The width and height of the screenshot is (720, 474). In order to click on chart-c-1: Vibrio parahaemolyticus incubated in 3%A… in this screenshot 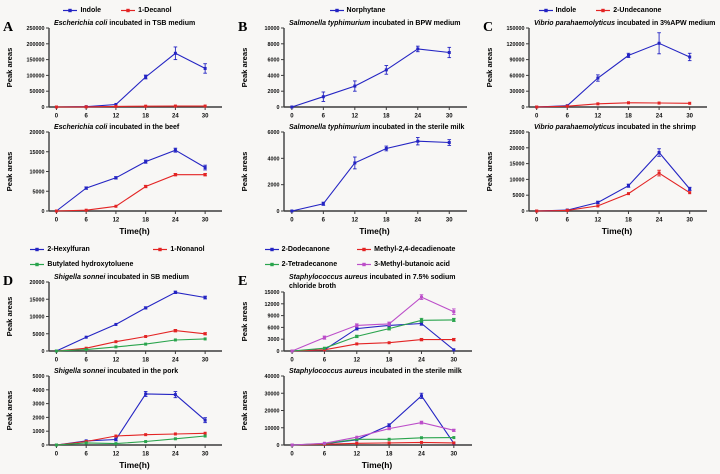, I will do `click(600, 70)`.